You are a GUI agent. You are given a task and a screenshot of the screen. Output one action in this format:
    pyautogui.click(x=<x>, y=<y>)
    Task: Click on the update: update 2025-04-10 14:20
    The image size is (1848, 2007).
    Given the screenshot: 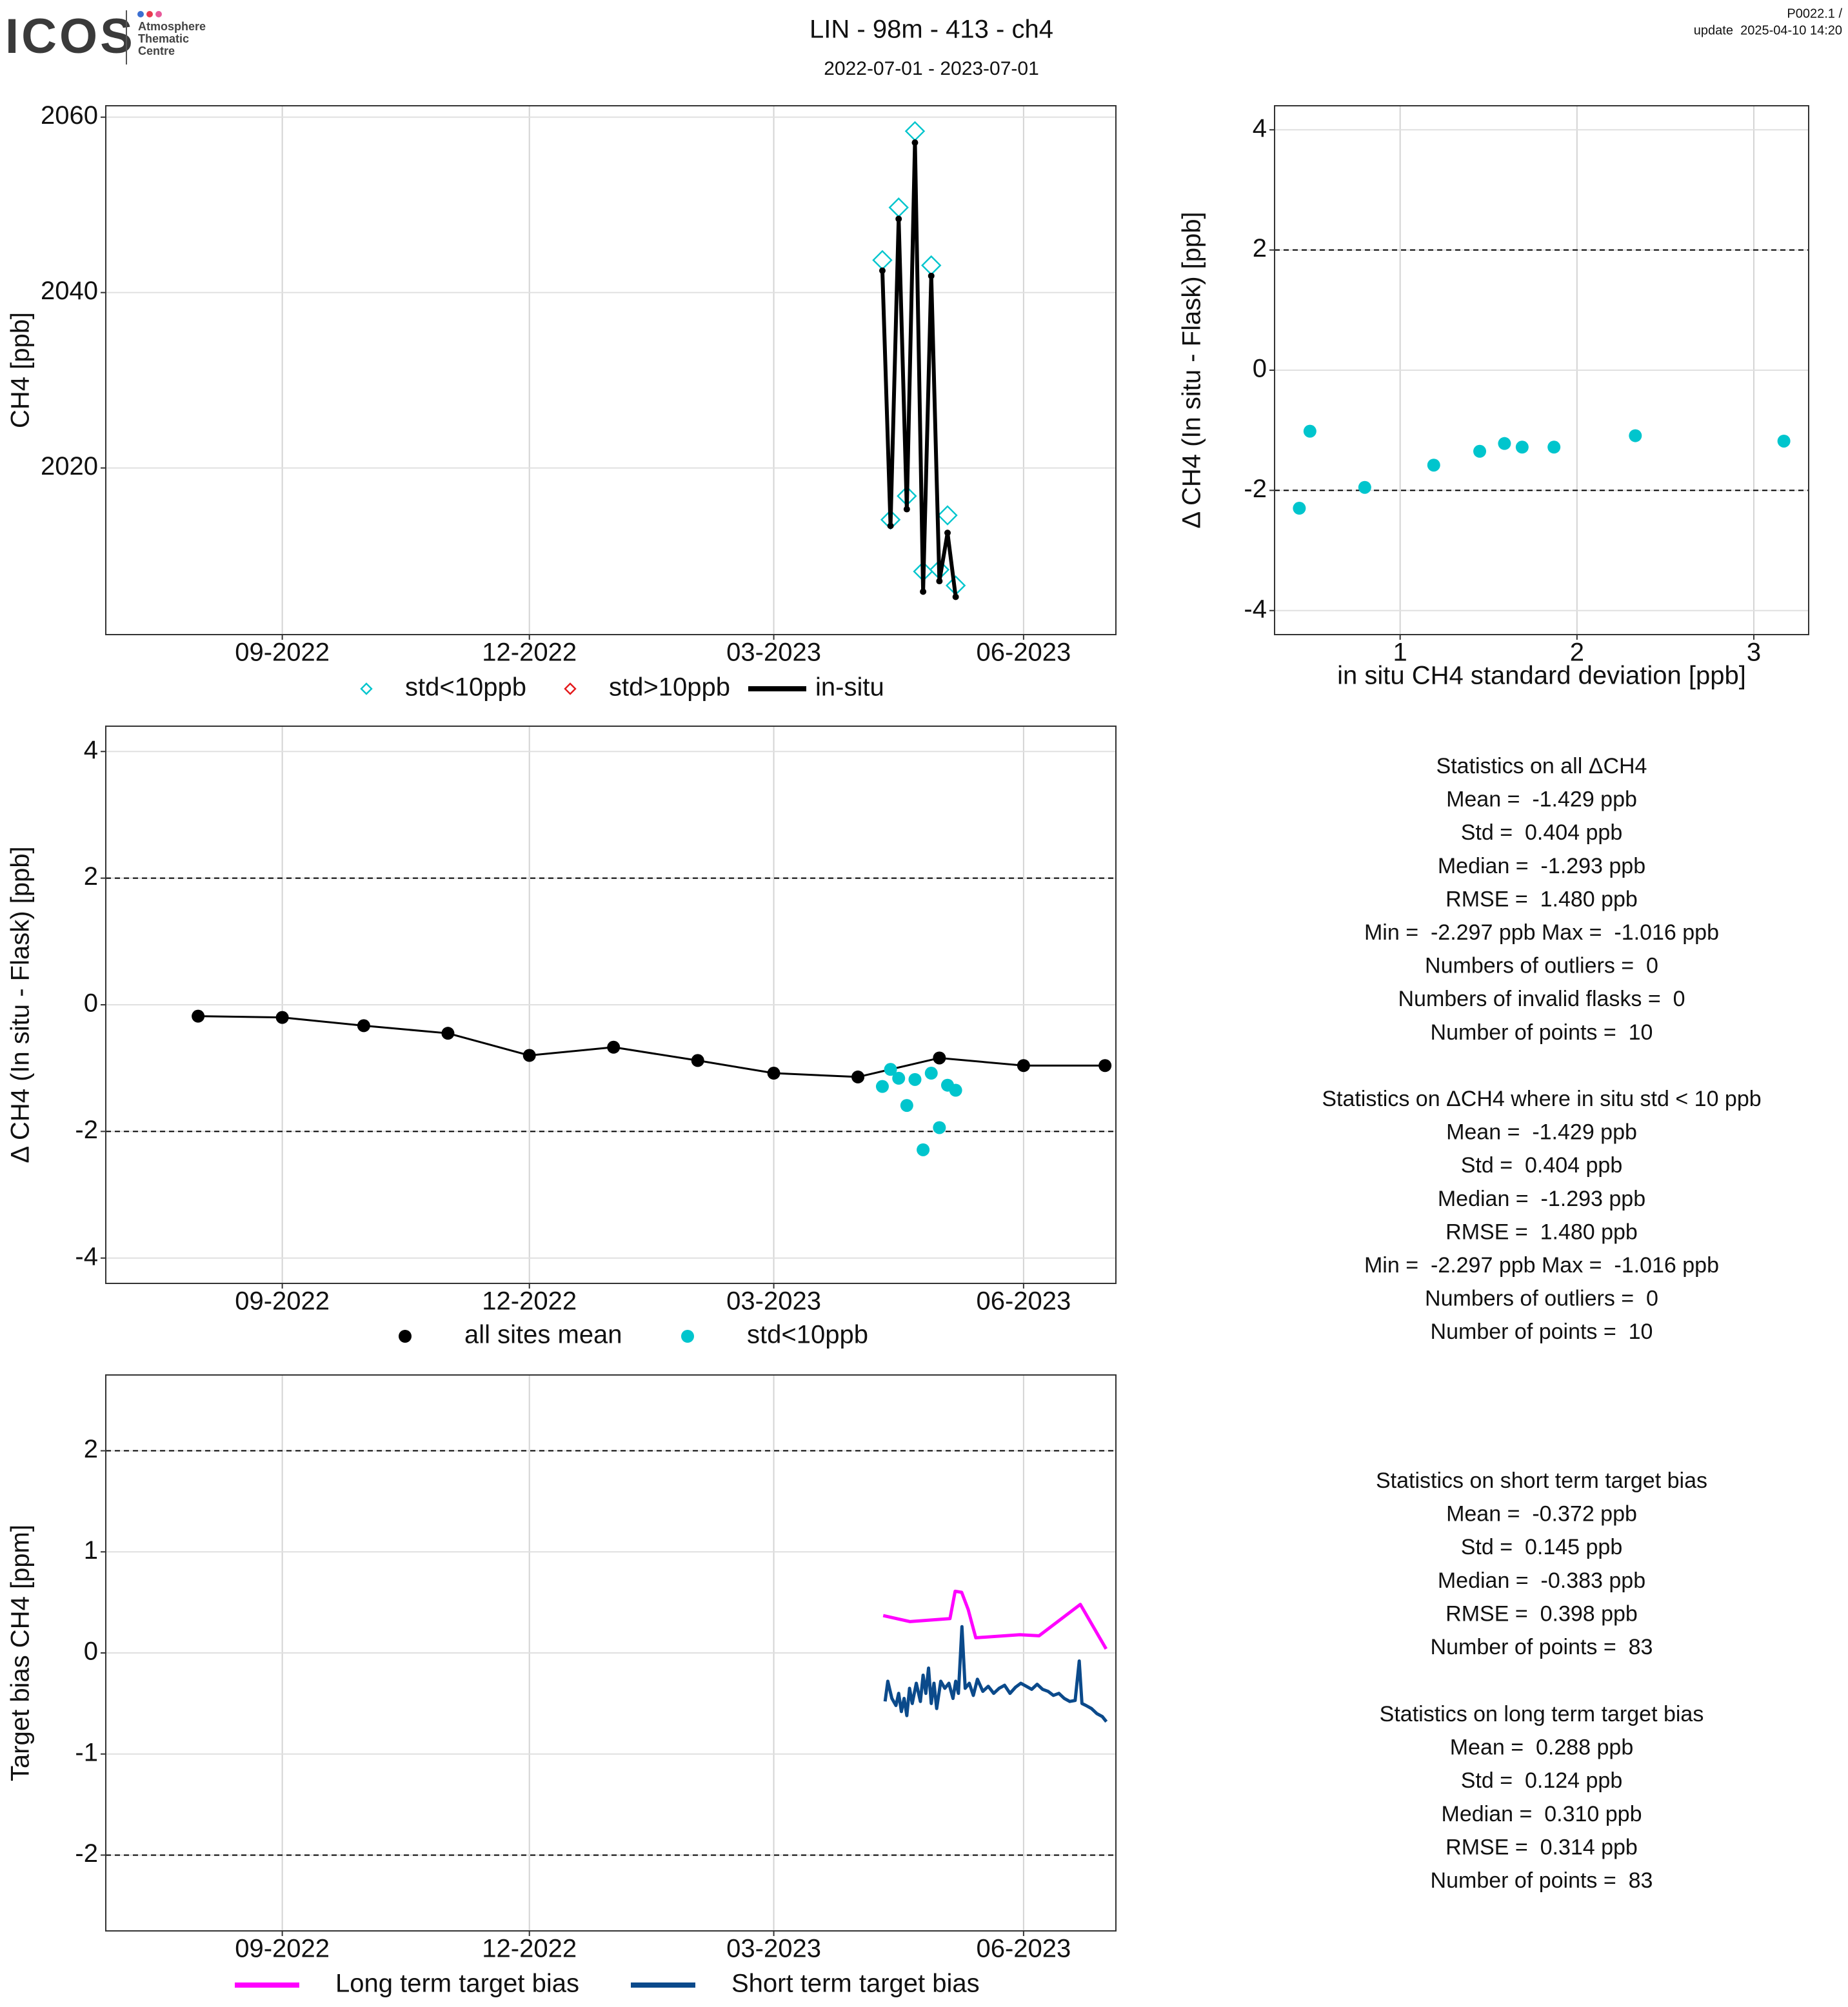 What is the action you would take?
    pyautogui.click(x=1768, y=30)
    